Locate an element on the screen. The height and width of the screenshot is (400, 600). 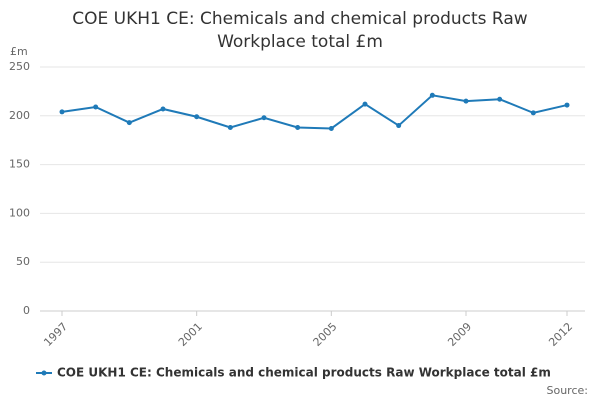
x-tick-label: 2012 is located at coordinates (560, 334).